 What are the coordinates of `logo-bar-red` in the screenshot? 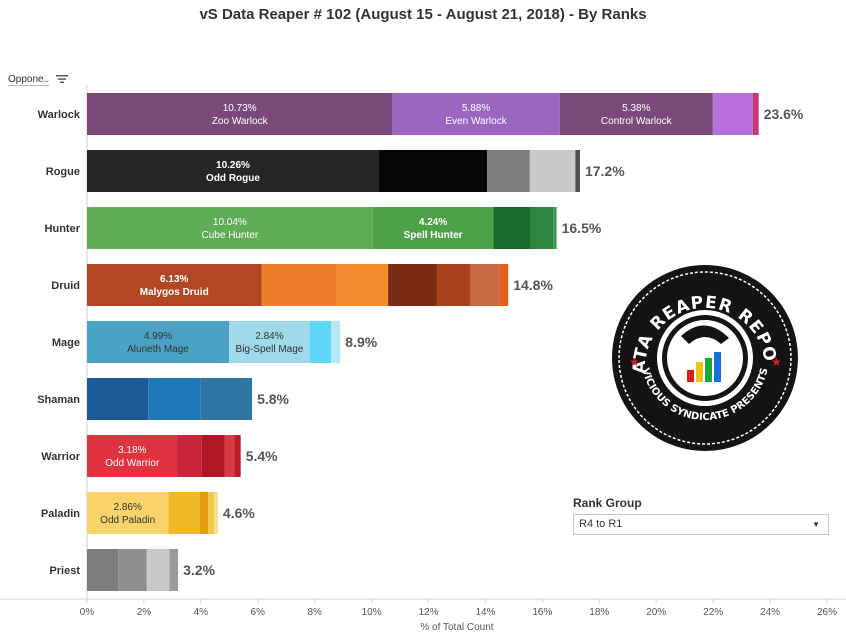 It's located at (690, 376).